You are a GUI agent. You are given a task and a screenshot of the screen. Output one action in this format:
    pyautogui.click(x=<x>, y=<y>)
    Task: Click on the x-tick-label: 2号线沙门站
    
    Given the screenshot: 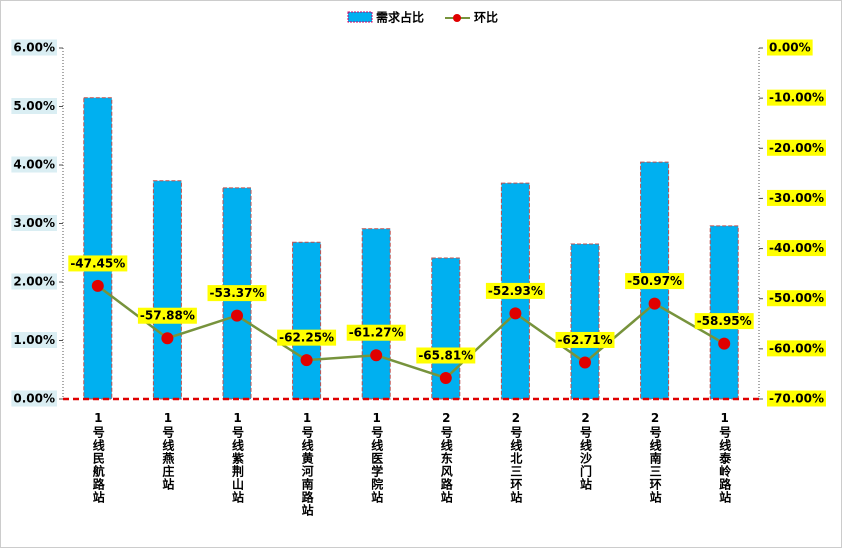 What is the action you would take?
    pyautogui.click(x=586, y=451)
    